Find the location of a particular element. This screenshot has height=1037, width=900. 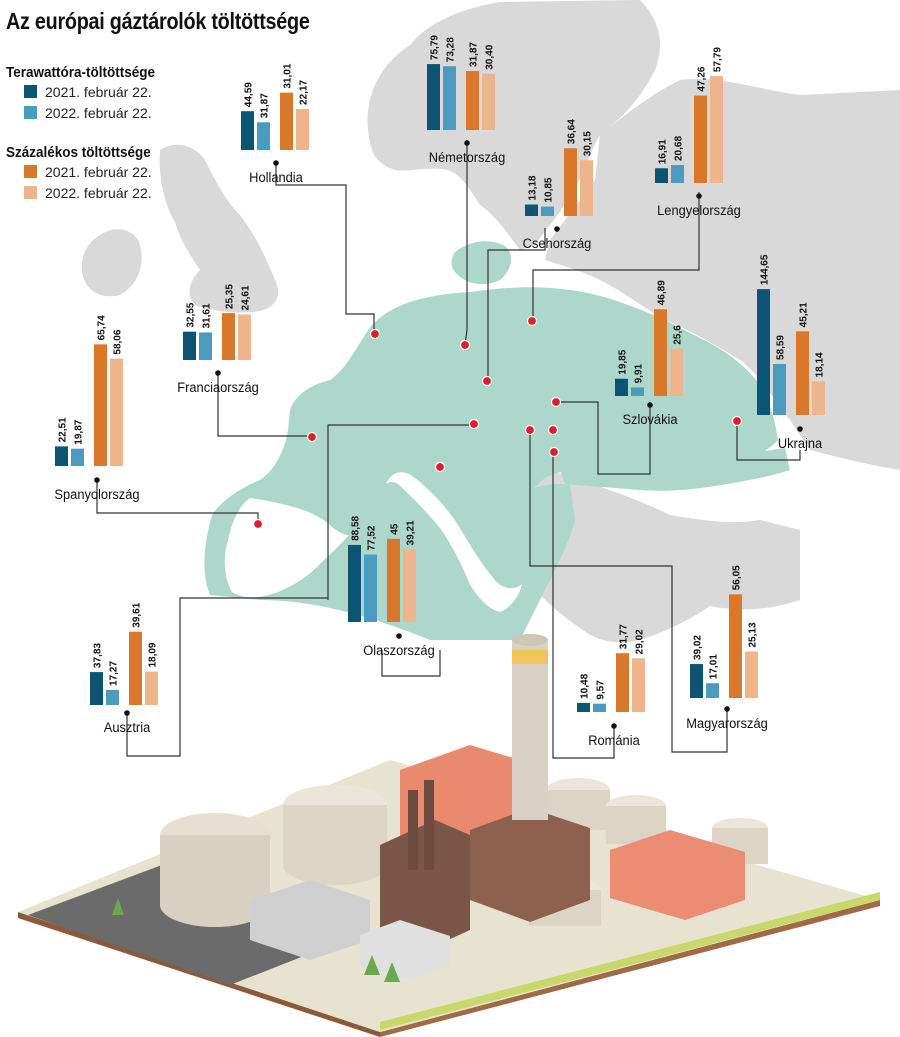

bar-hollandia-pct-2022 is located at coordinates (302, 129).